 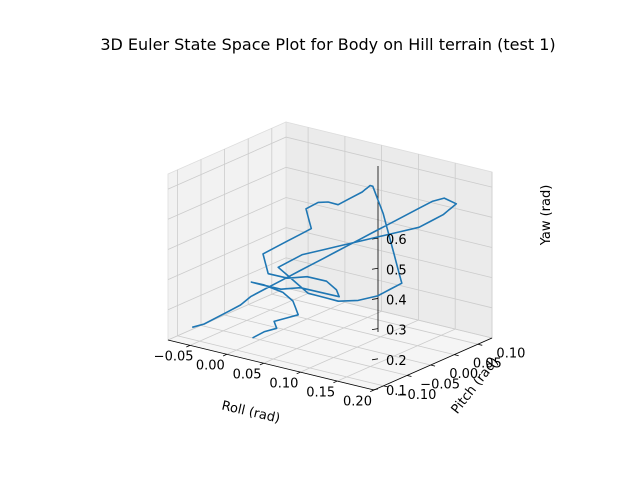 What do you see at coordinates (396, 361) in the screenshot?
I see `z-tick-label: 0.2` at bounding box center [396, 361].